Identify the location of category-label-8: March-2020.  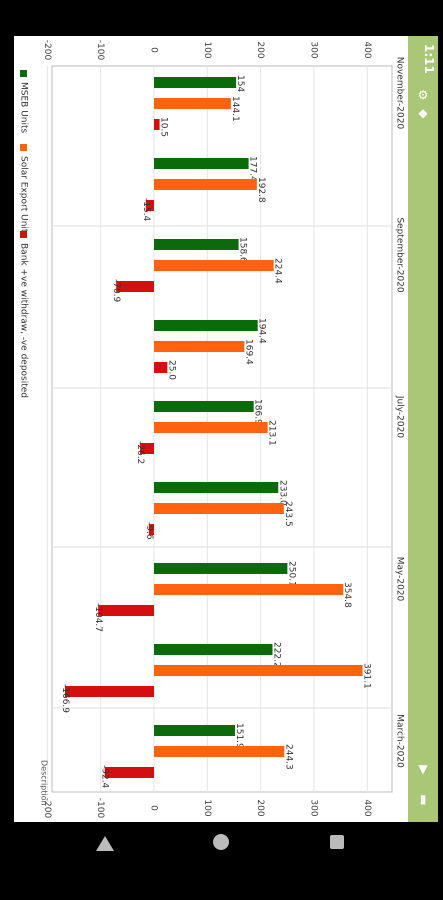
(400, 741).